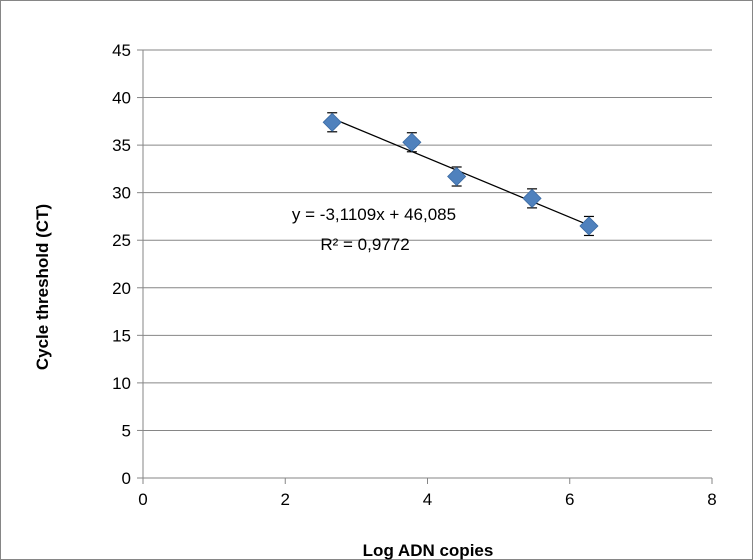 Image resolution: width=753 pixels, height=560 pixels. What do you see at coordinates (364, 244) in the screenshot?
I see `r-squared-label: R² = 0,9772` at bounding box center [364, 244].